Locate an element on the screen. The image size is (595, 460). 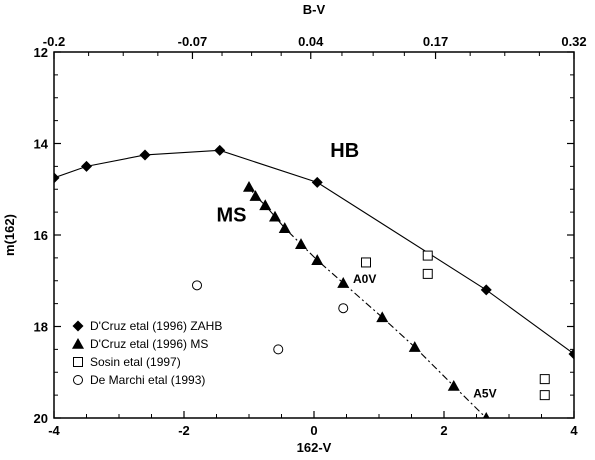
x-tick-label: -4 is located at coordinates (54, 430).